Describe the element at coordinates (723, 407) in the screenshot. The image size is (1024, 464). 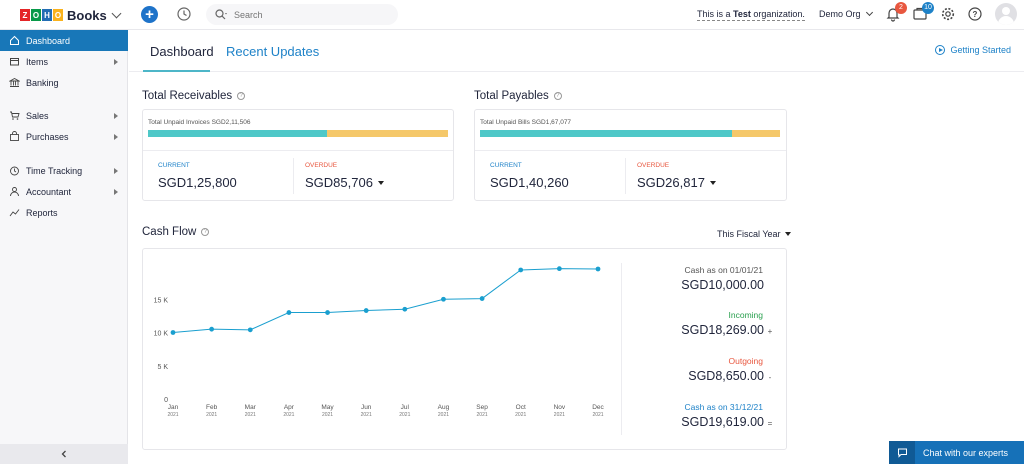
I see `closing-cash-label: Cash as on 31/12/21` at that location.